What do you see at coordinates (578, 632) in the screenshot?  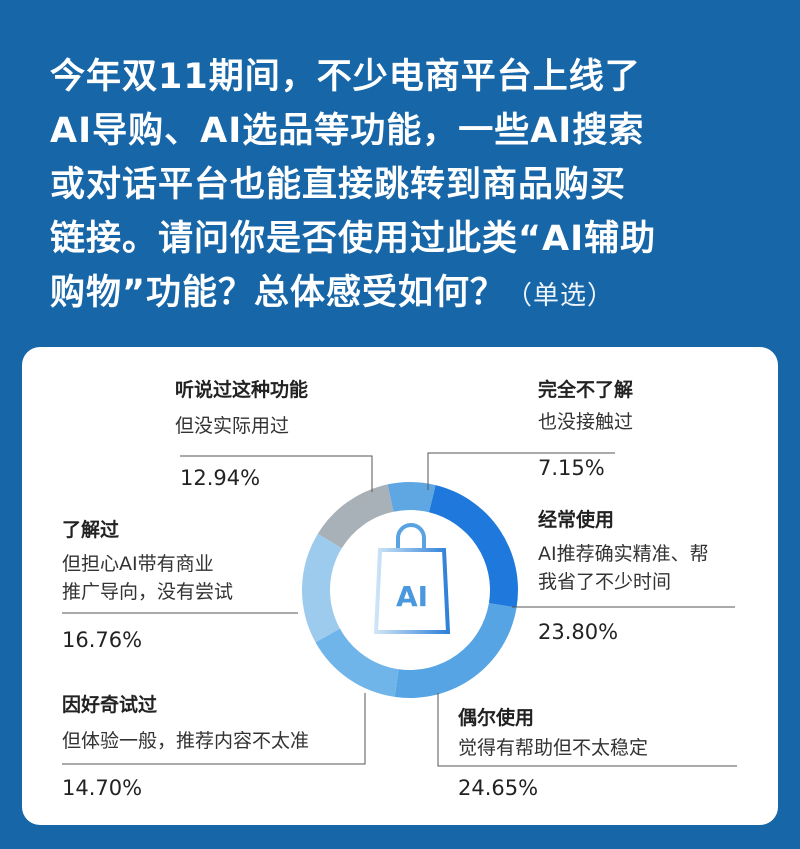 I see `pct-often: 23.80%` at bounding box center [578, 632].